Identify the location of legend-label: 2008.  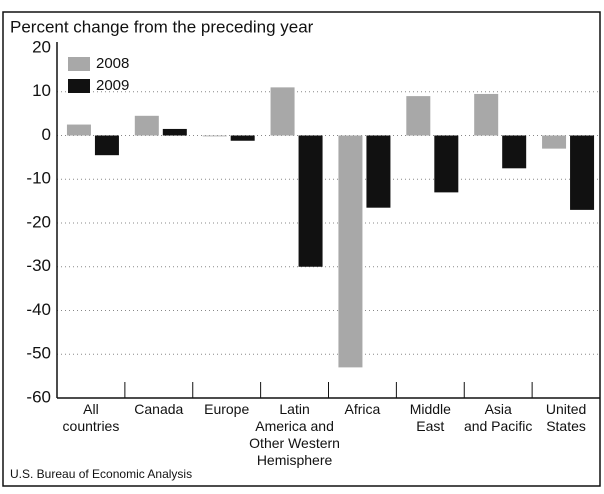
(112, 63).